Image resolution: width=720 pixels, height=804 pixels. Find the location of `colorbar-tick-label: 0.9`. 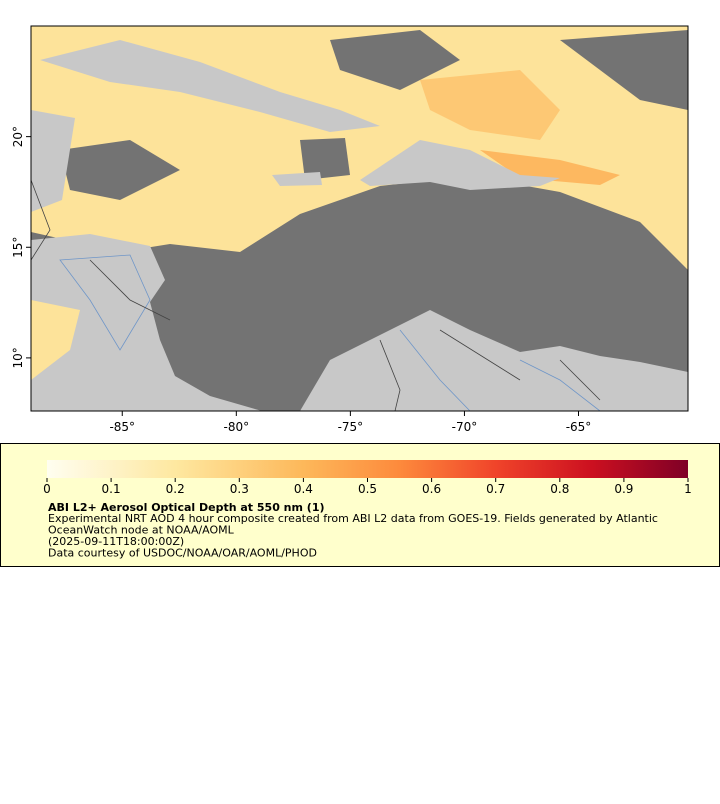

colorbar-tick-label: 0.9 is located at coordinates (623, 489).